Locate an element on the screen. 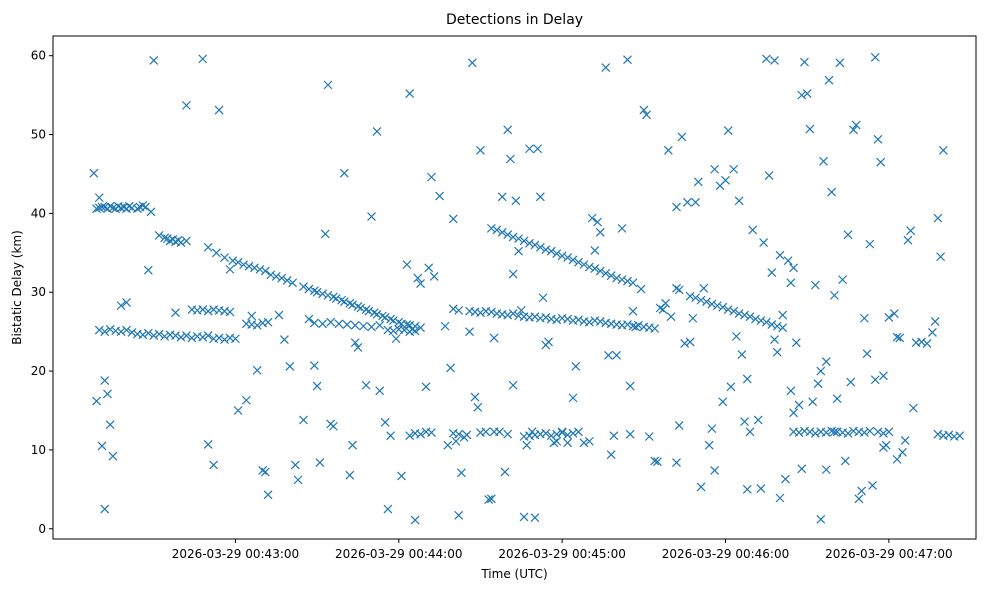 The width and height of the screenshot is (989, 590). y-tick-label: 30 is located at coordinates (38, 292).